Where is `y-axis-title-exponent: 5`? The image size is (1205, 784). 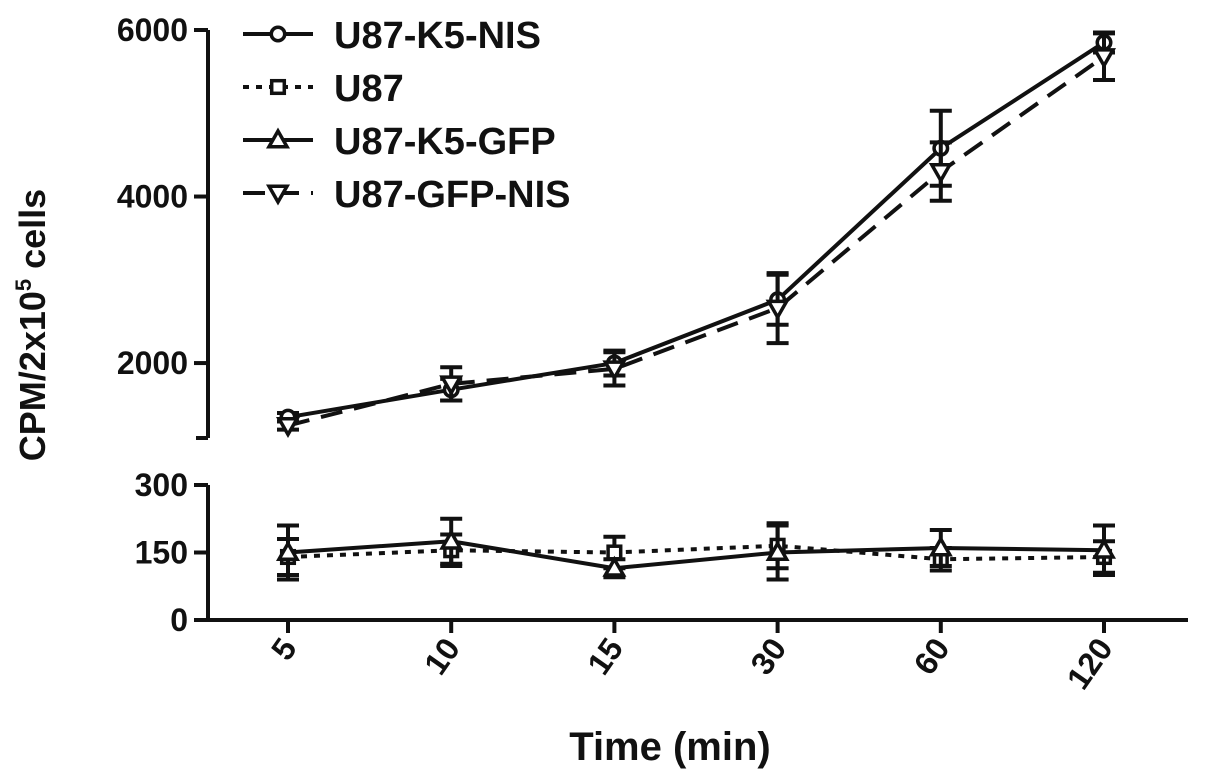 y-axis-title-exponent: 5 is located at coordinates (23, 285).